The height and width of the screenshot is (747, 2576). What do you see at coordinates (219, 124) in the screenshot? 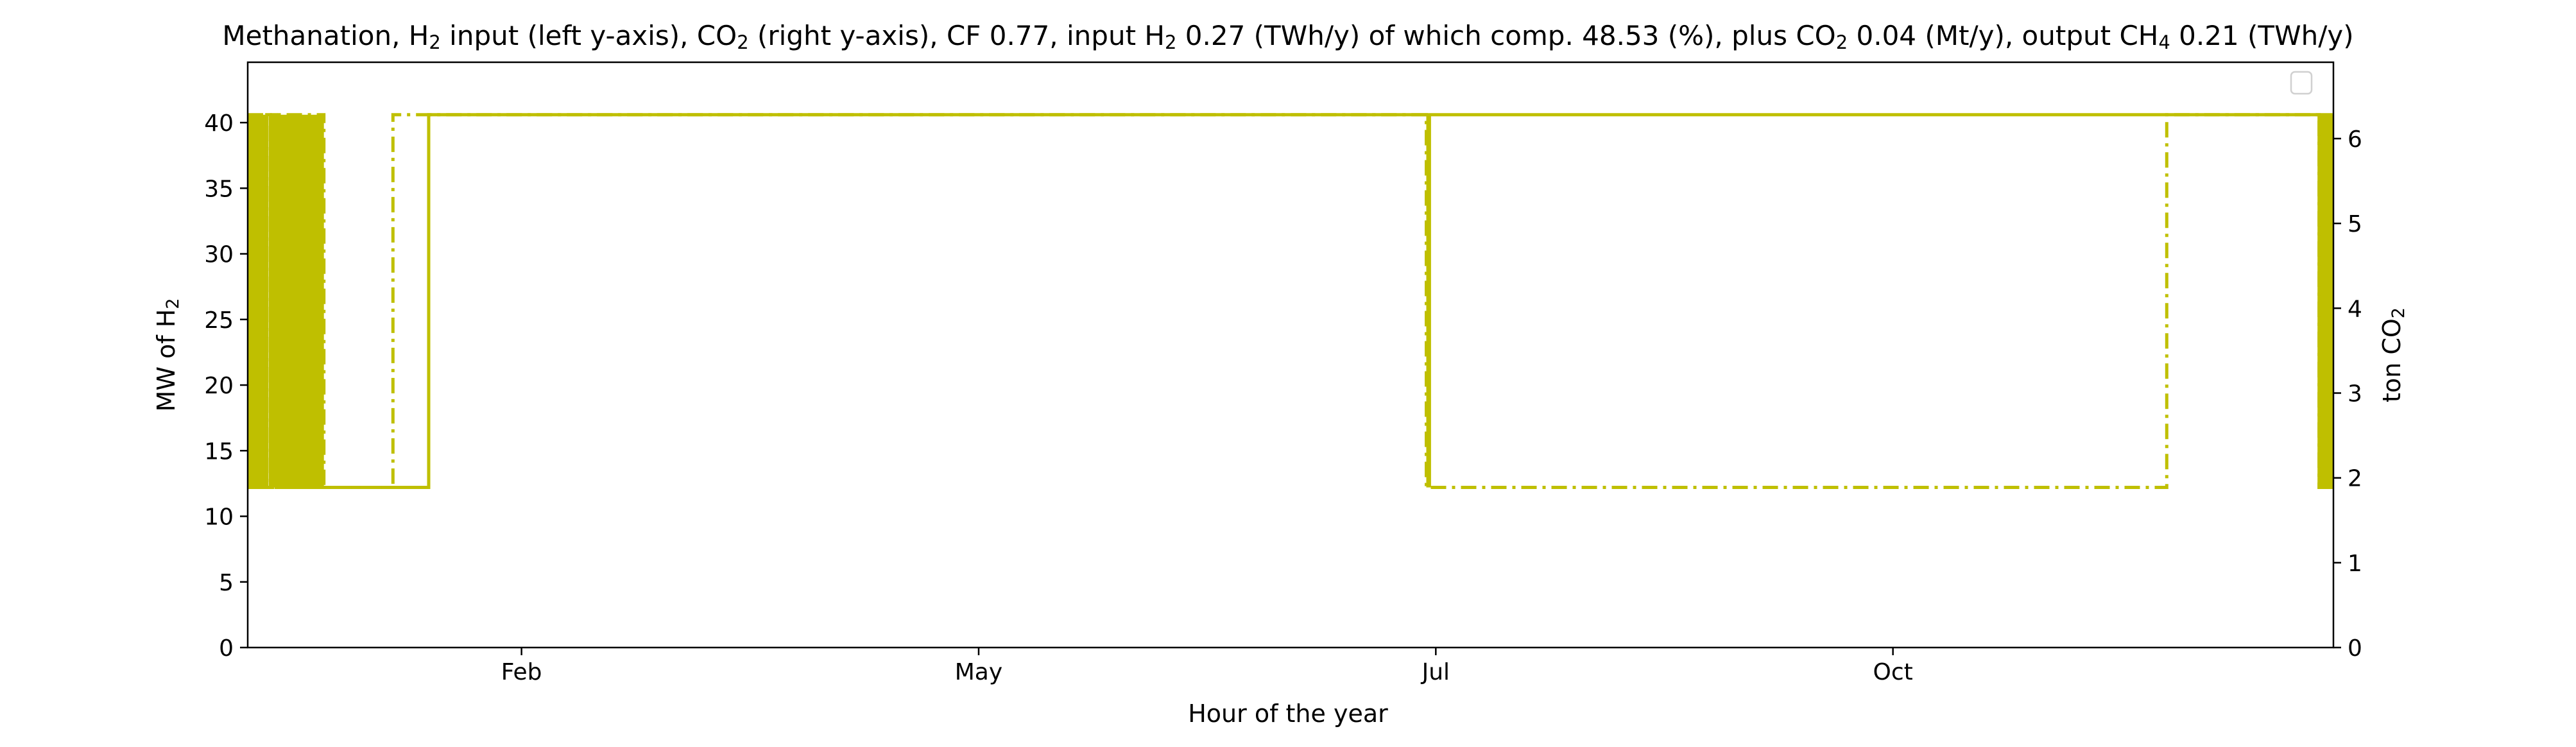
I see `y-left-tick-label: 40` at bounding box center [219, 124].